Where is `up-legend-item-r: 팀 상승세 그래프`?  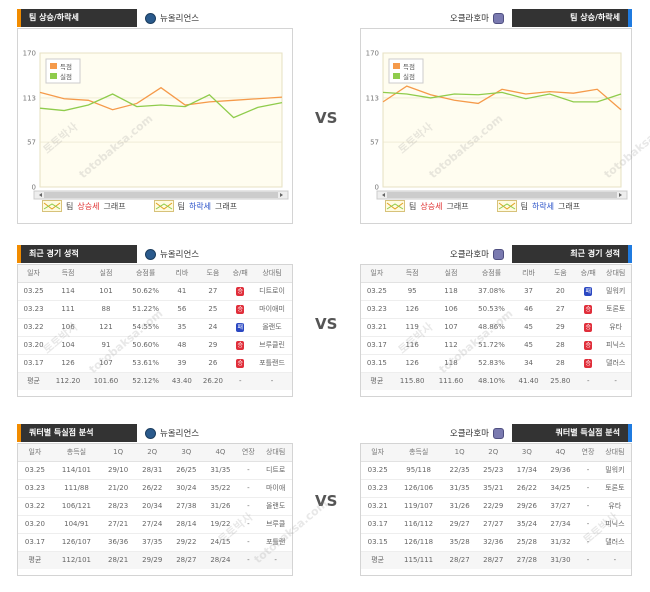 up-legend-item-r: 팀 상승세 그래프 is located at coordinates (427, 206).